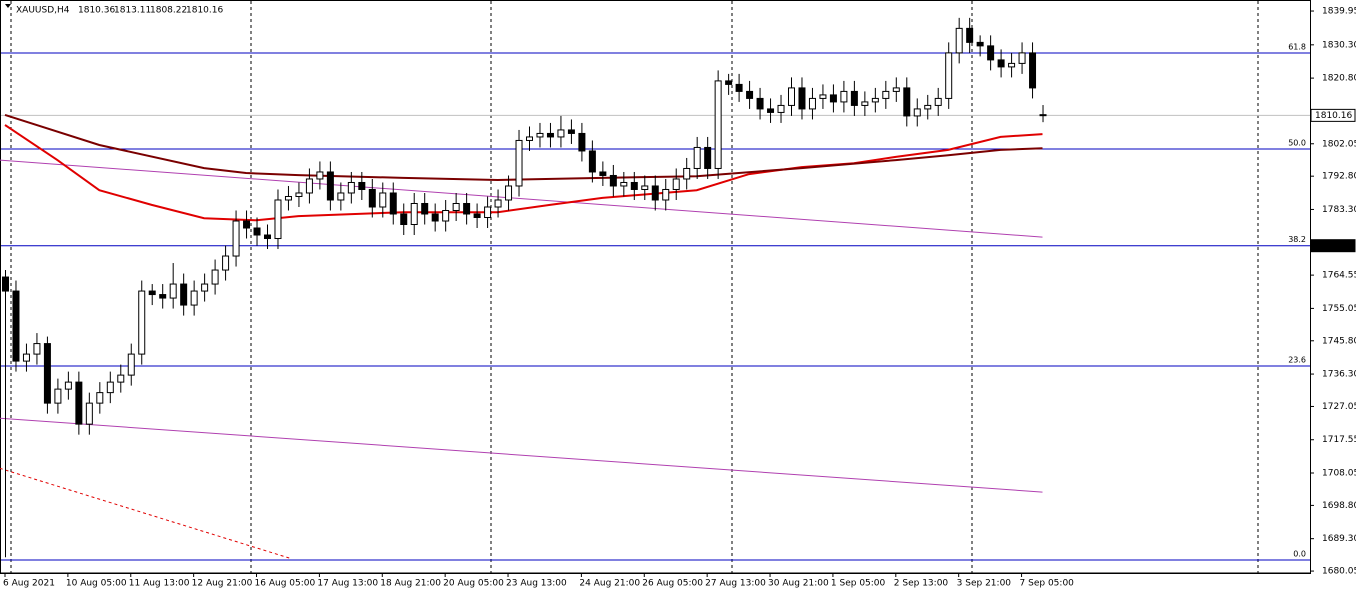 The width and height of the screenshot is (1356, 595). I want to click on x-tick-label: 10 Aug 05:00, so click(96, 584).